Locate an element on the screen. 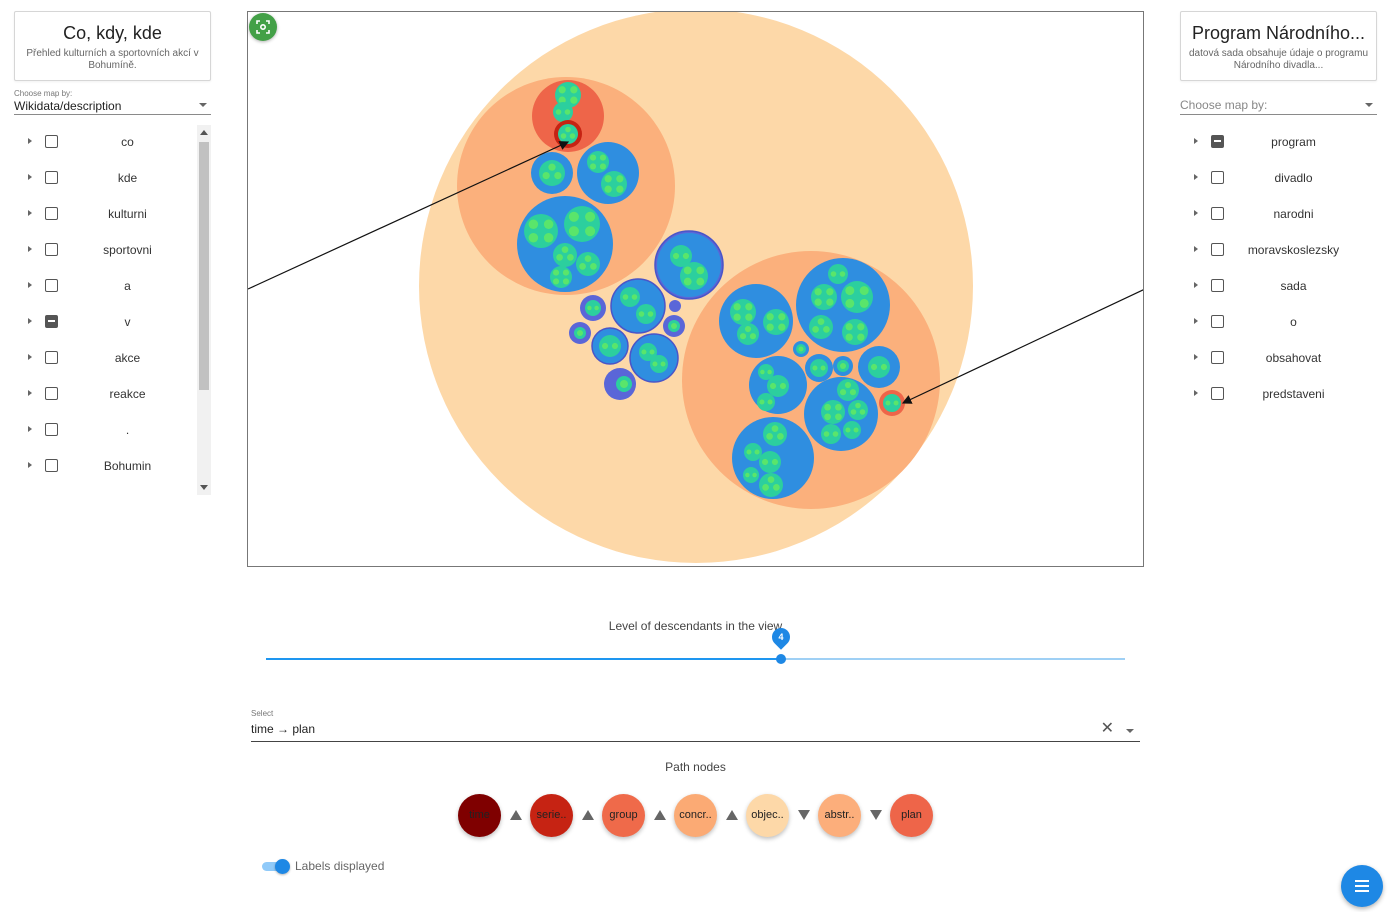  toggle-knob is located at coordinates (282, 866).